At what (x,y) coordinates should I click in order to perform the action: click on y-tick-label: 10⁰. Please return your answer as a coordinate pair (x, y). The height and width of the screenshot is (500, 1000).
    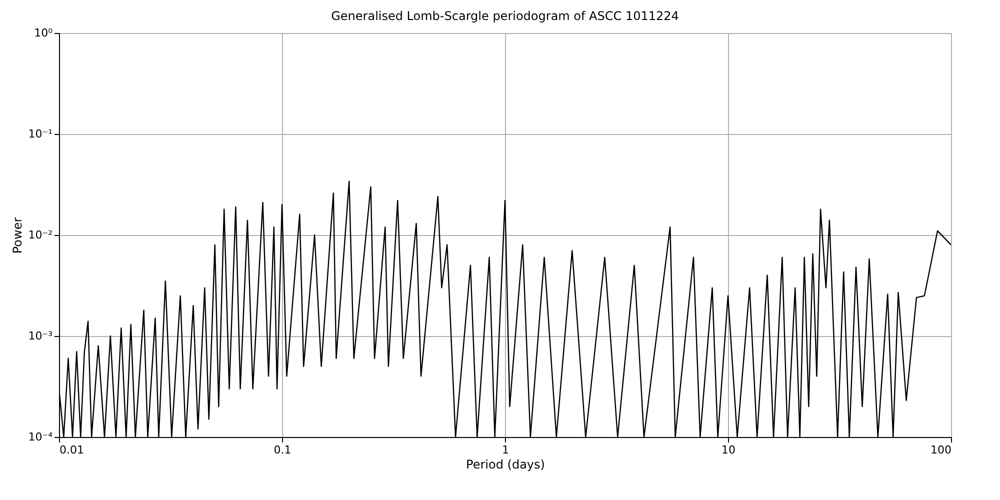
    Looking at the image, I should click on (44, 33).